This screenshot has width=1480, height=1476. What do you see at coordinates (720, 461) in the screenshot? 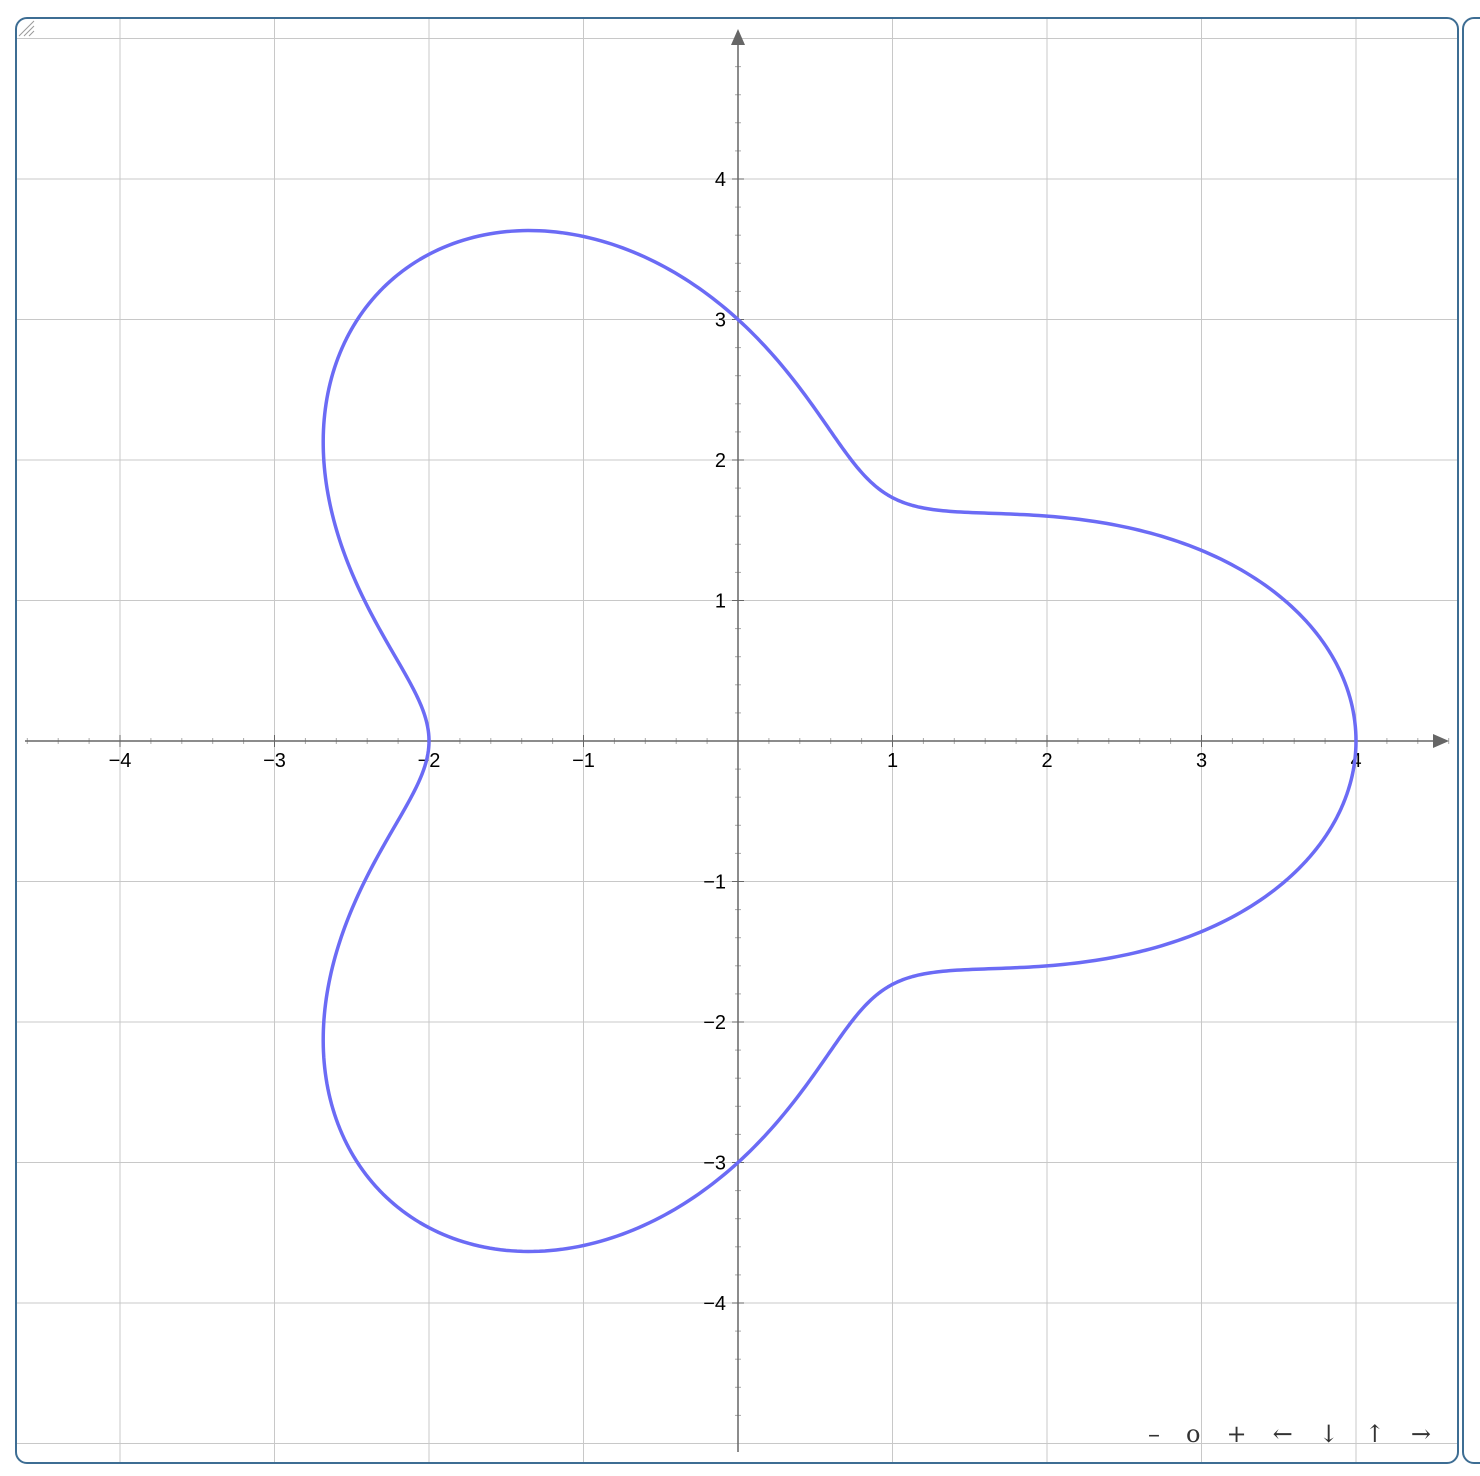
I see `y-tick-label: 2` at bounding box center [720, 461].